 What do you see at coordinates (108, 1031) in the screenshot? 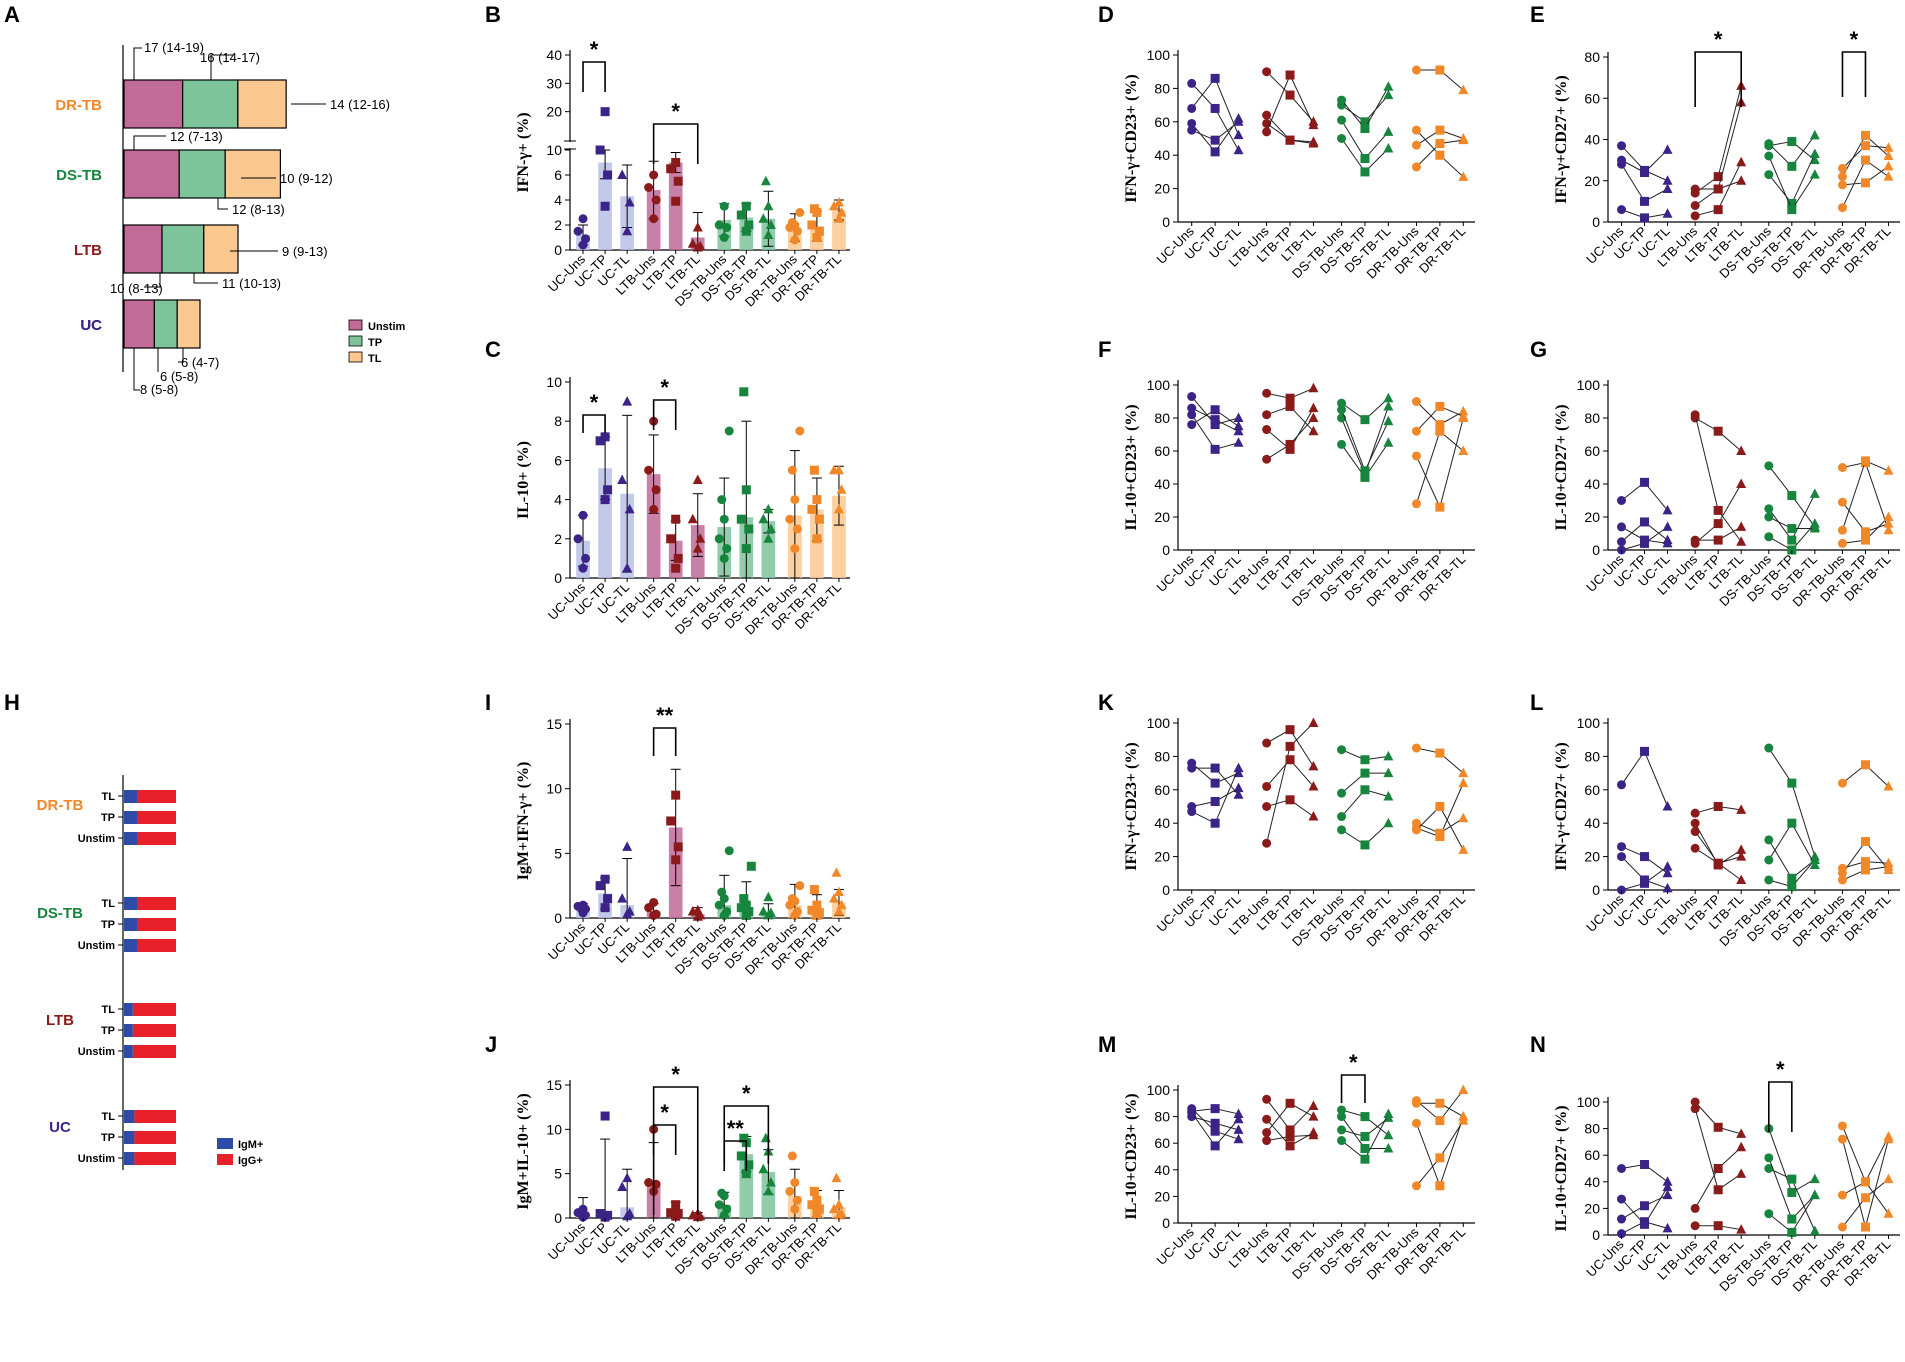
I see `row-label: TP` at bounding box center [108, 1031].